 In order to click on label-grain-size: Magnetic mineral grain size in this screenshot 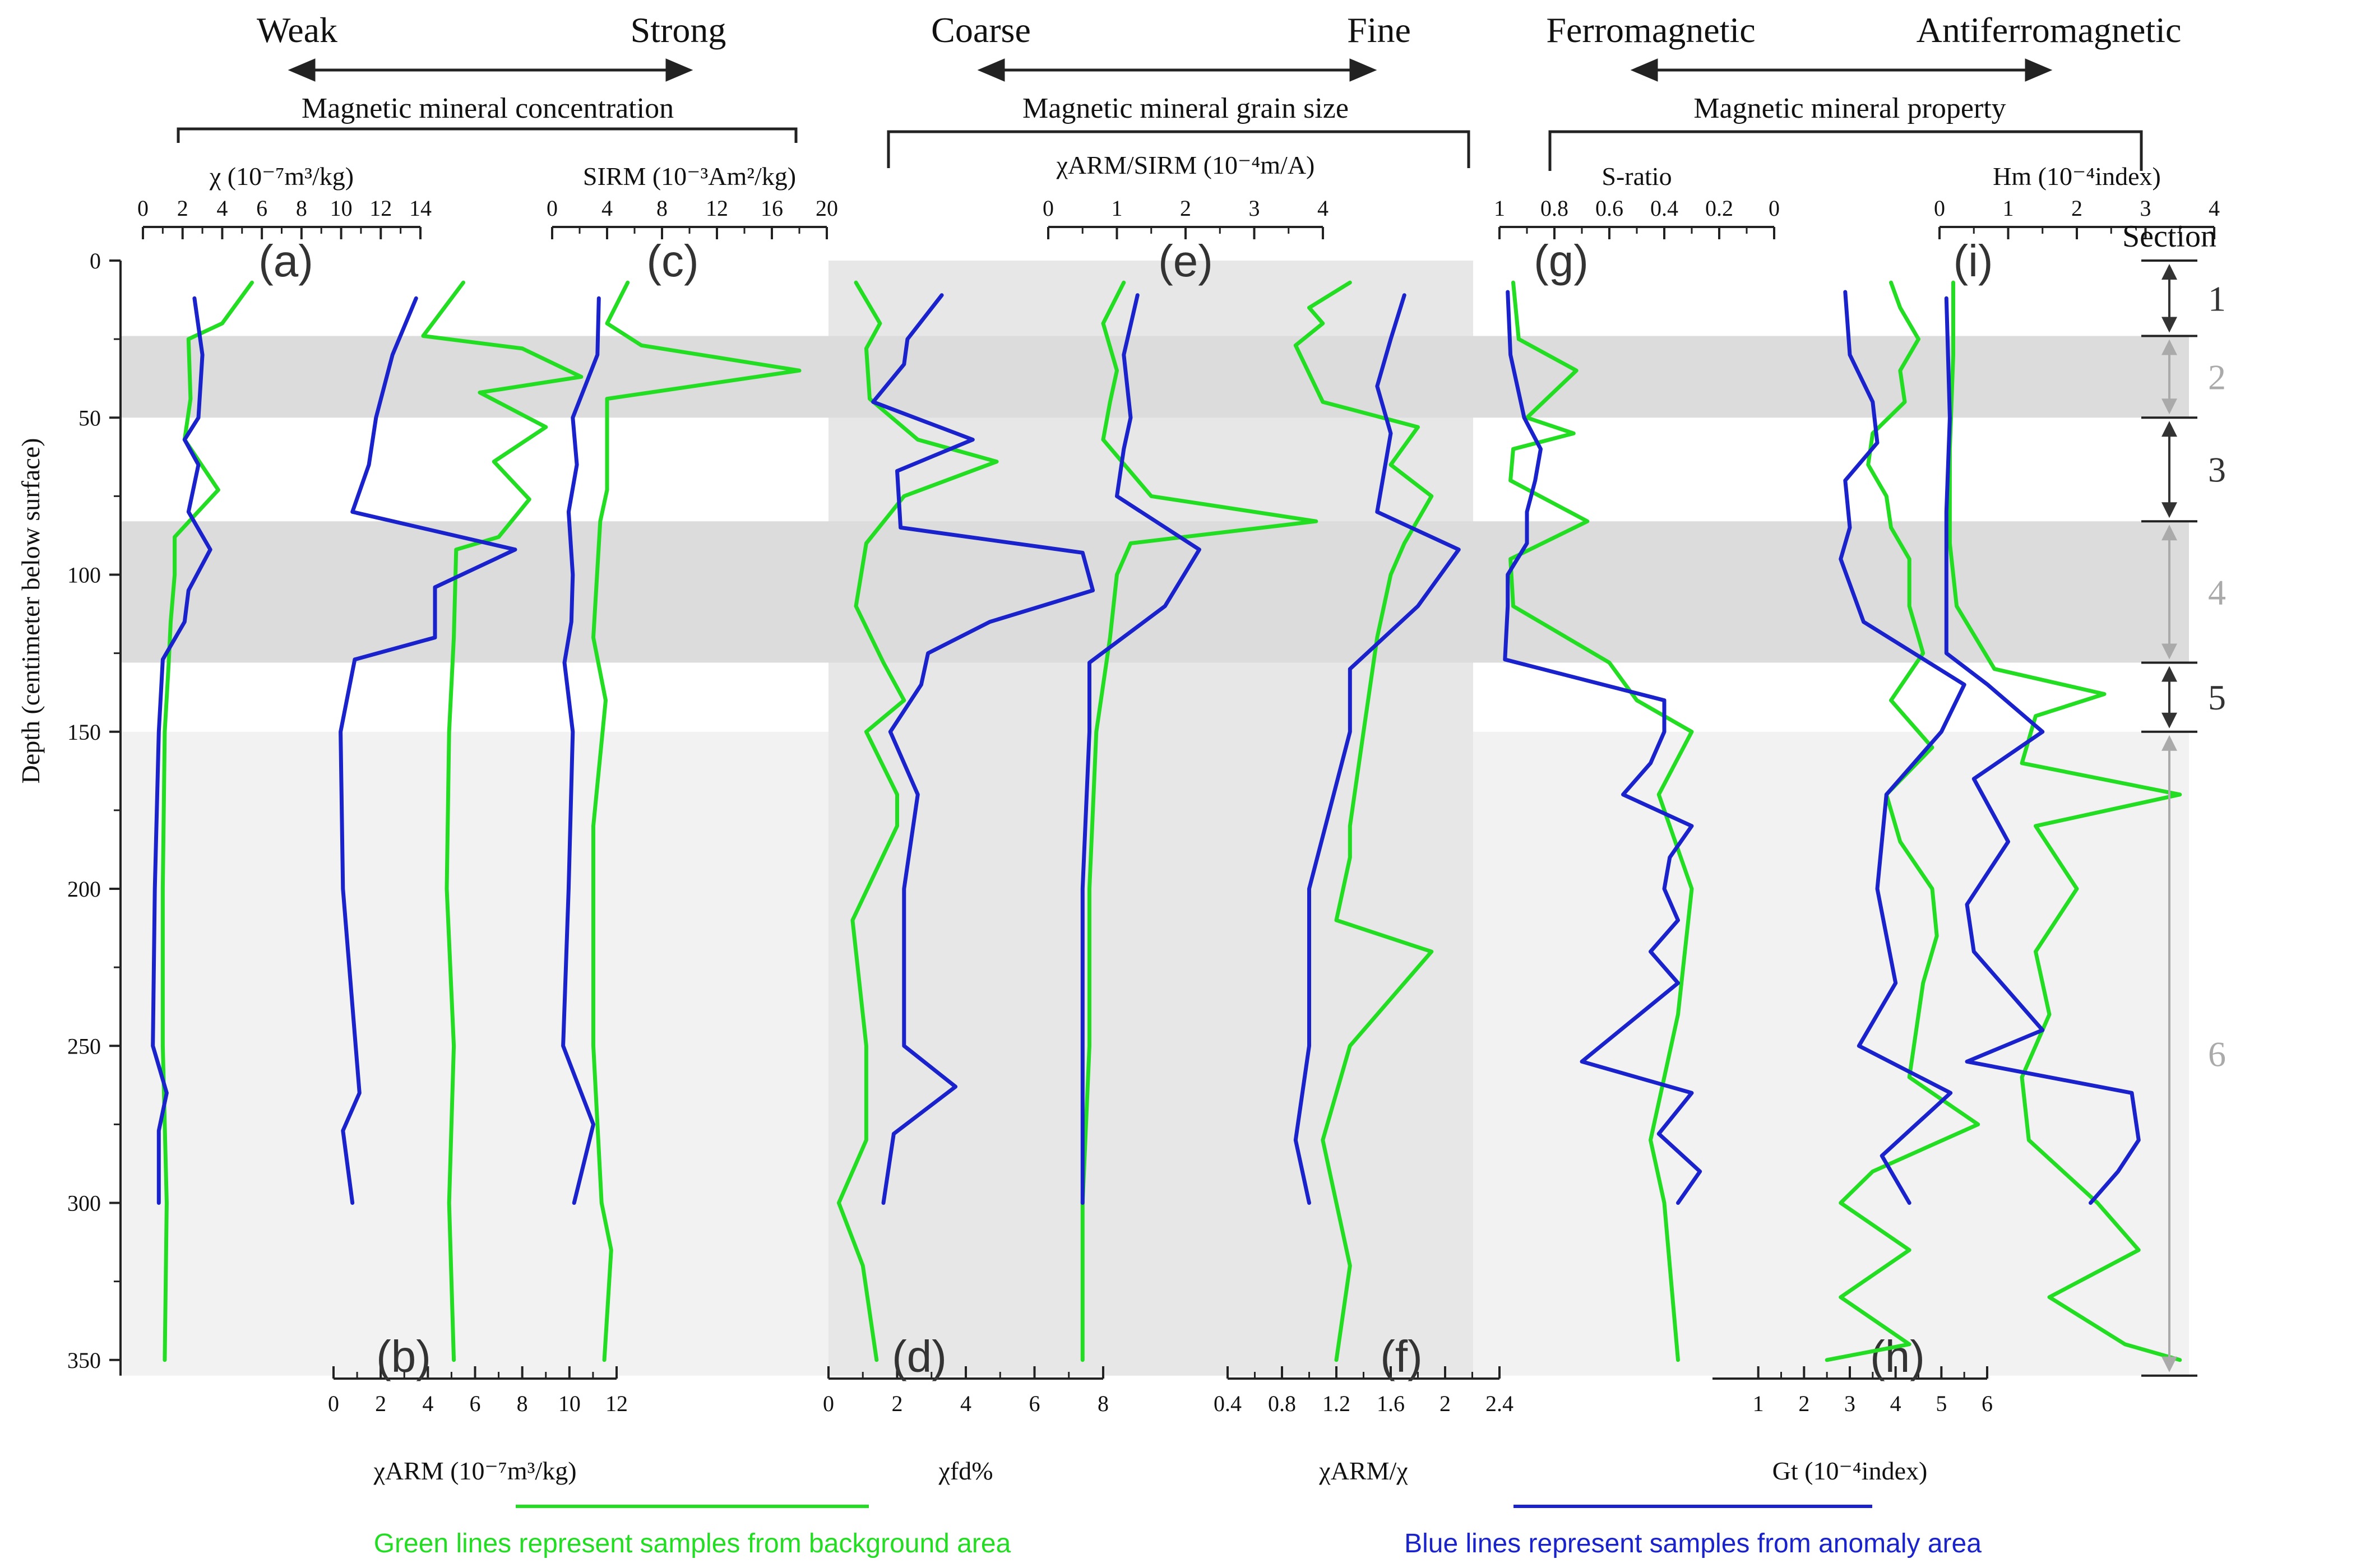, I will do `click(1186, 108)`.